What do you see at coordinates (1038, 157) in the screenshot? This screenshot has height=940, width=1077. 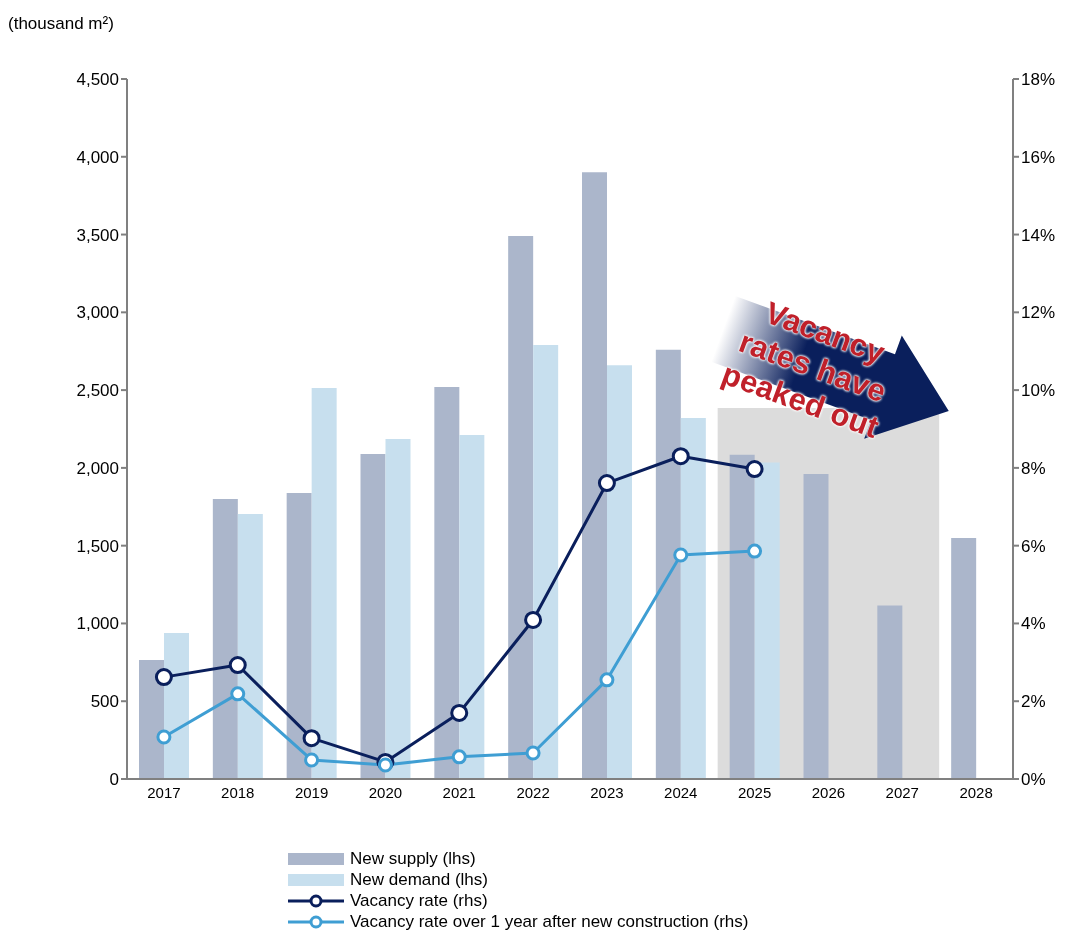 I see `y2-tick-label: 16%` at bounding box center [1038, 157].